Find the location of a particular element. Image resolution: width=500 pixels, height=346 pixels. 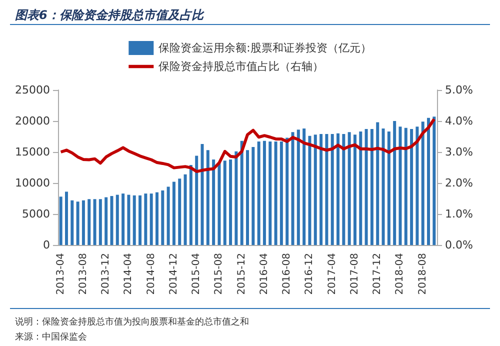

y-tick-label: 15000 is located at coordinates (32, 152).